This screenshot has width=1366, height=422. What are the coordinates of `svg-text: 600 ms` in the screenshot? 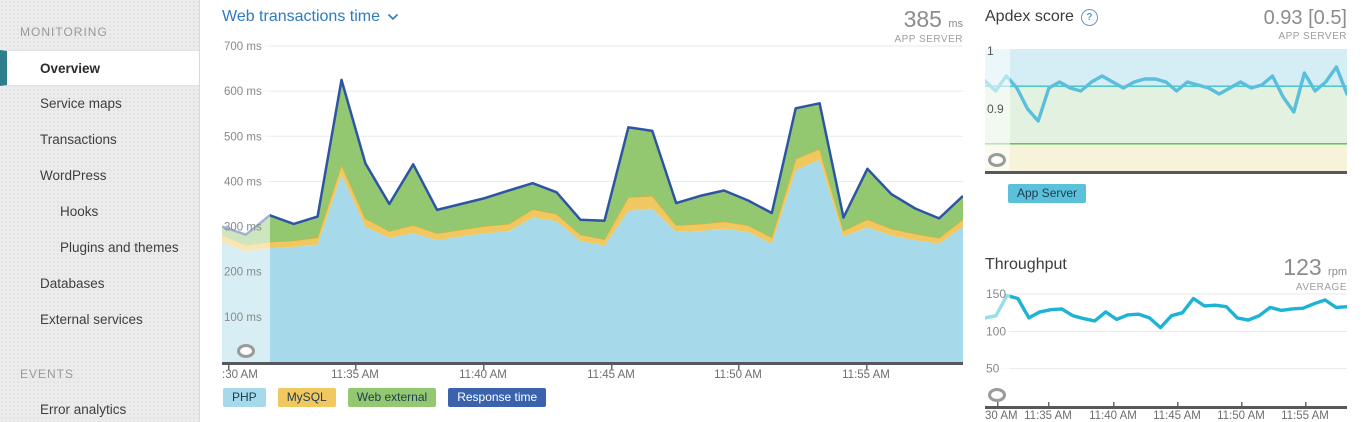 It's located at (243, 92).